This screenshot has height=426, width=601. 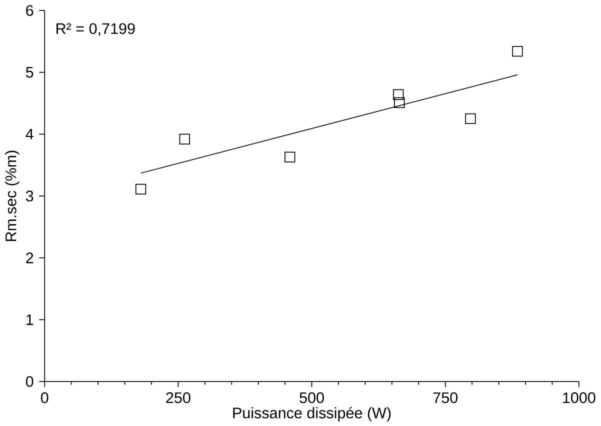 What do you see at coordinates (12, 195) in the screenshot?
I see `y-axis-title: Rm.sec (%m)` at bounding box center [12, 195].